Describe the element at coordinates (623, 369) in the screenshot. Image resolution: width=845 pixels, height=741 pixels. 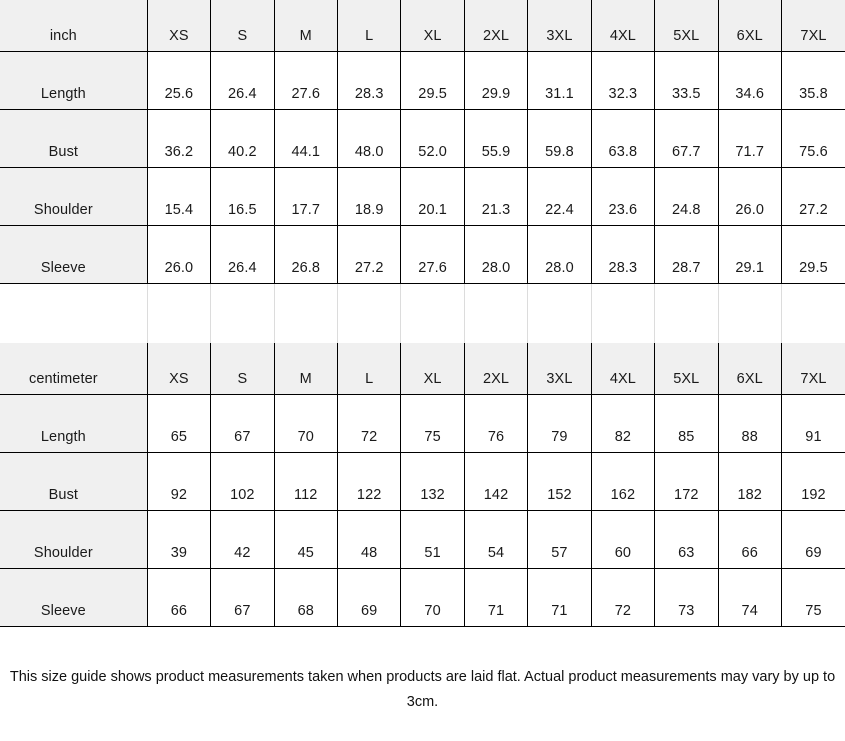
I see `size-column-header: 4XL` at that location.